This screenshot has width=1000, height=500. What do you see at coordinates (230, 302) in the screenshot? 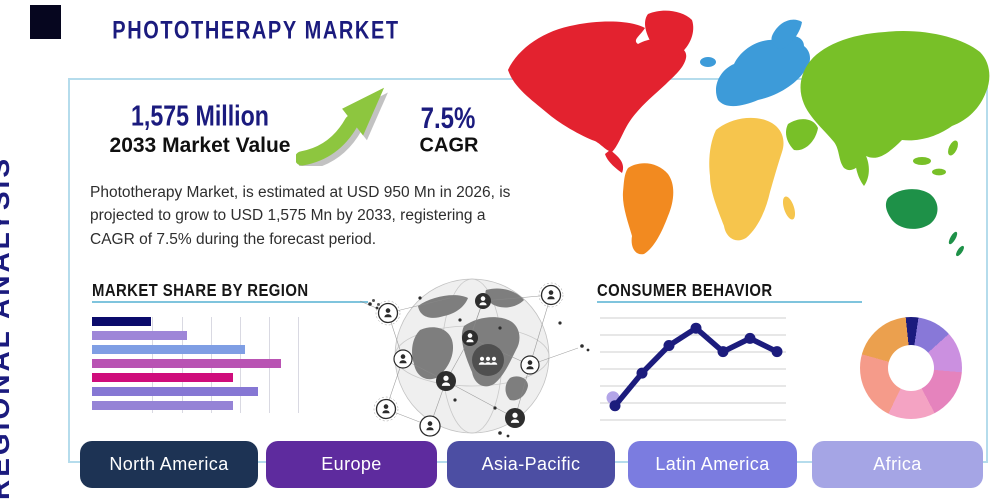
I see `market-share-underline` at bounding box center [230, 302].